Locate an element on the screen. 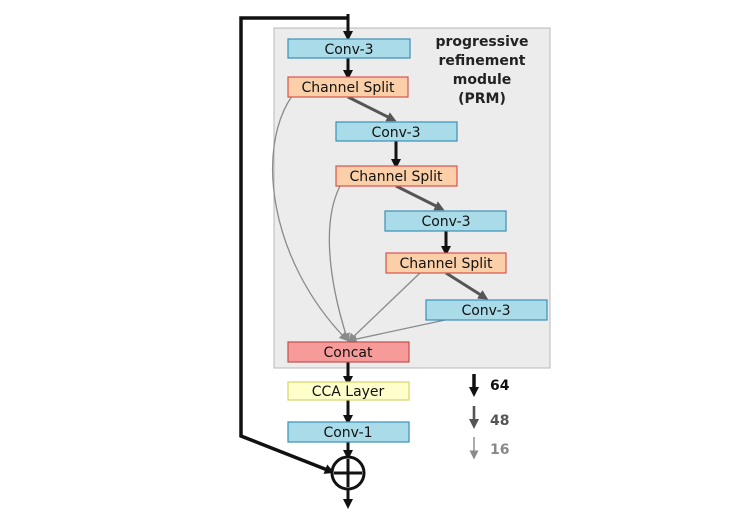  cca-layer-node: CCA Layer is located at coordinates (348, 391).